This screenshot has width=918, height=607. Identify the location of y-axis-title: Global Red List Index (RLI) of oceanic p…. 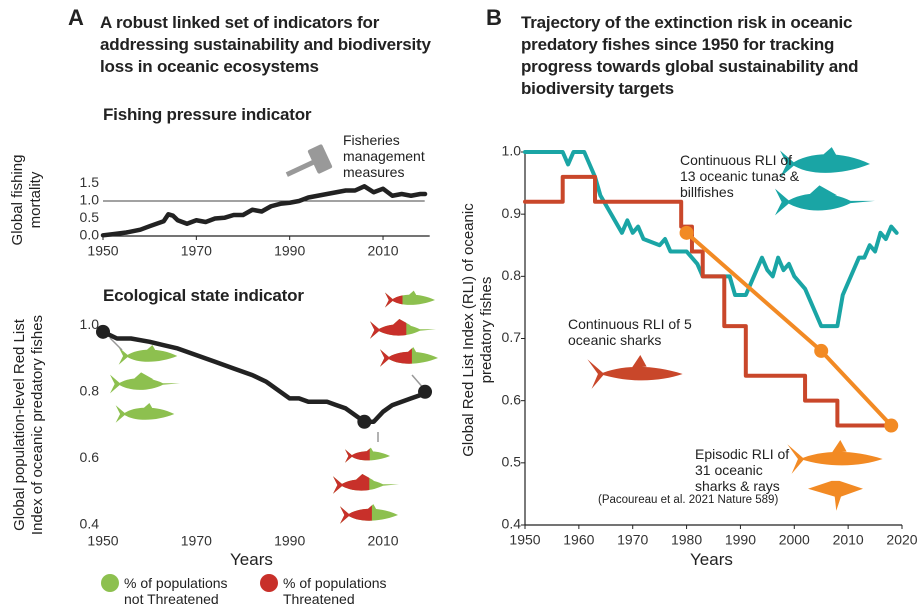
(477, 330).